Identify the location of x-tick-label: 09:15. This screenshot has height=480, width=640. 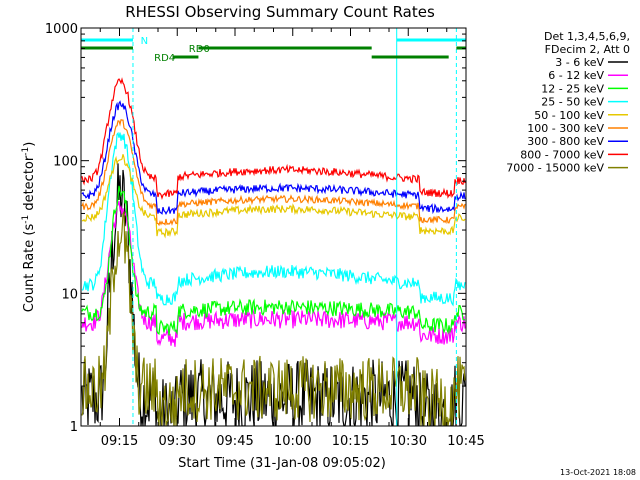
(119, 441).